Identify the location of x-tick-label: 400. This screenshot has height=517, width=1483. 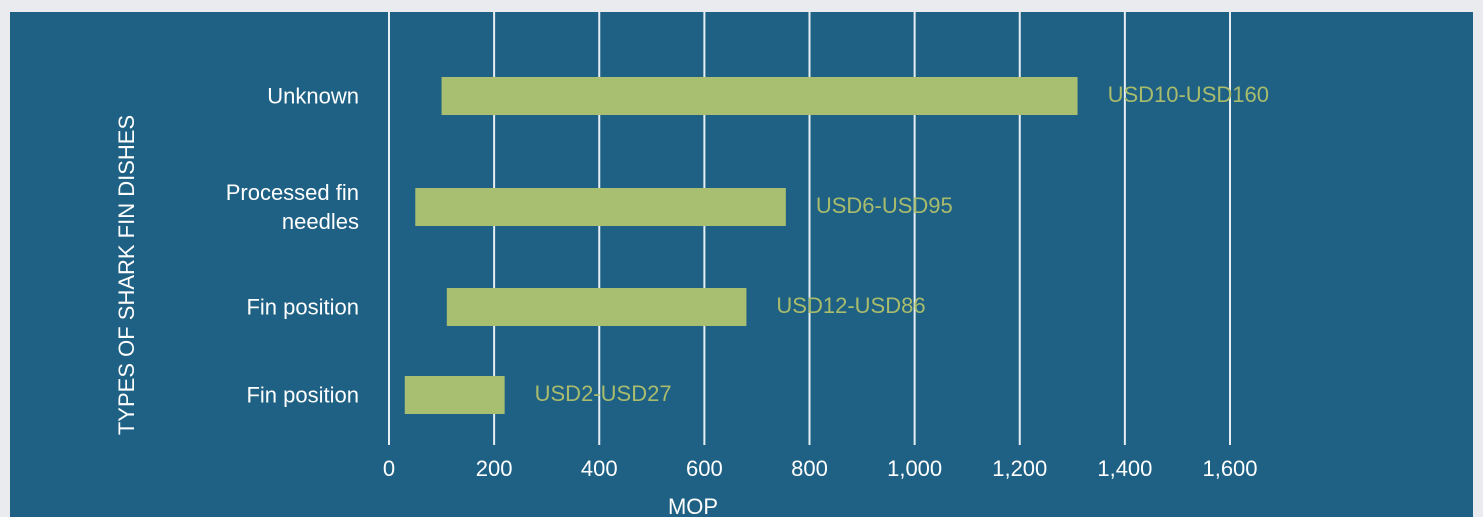
(599, 468).